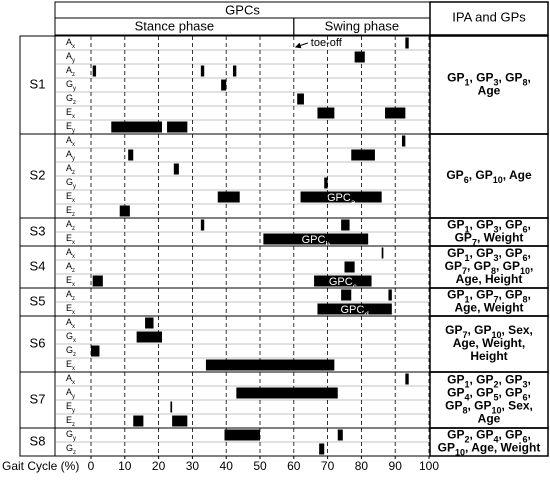 The height and width of the screenshot is (486, 550). Describe the element at coordinates (489, 407) in the screenshot. I see `group-gps: GP8, GP10, Sex,` at that location.